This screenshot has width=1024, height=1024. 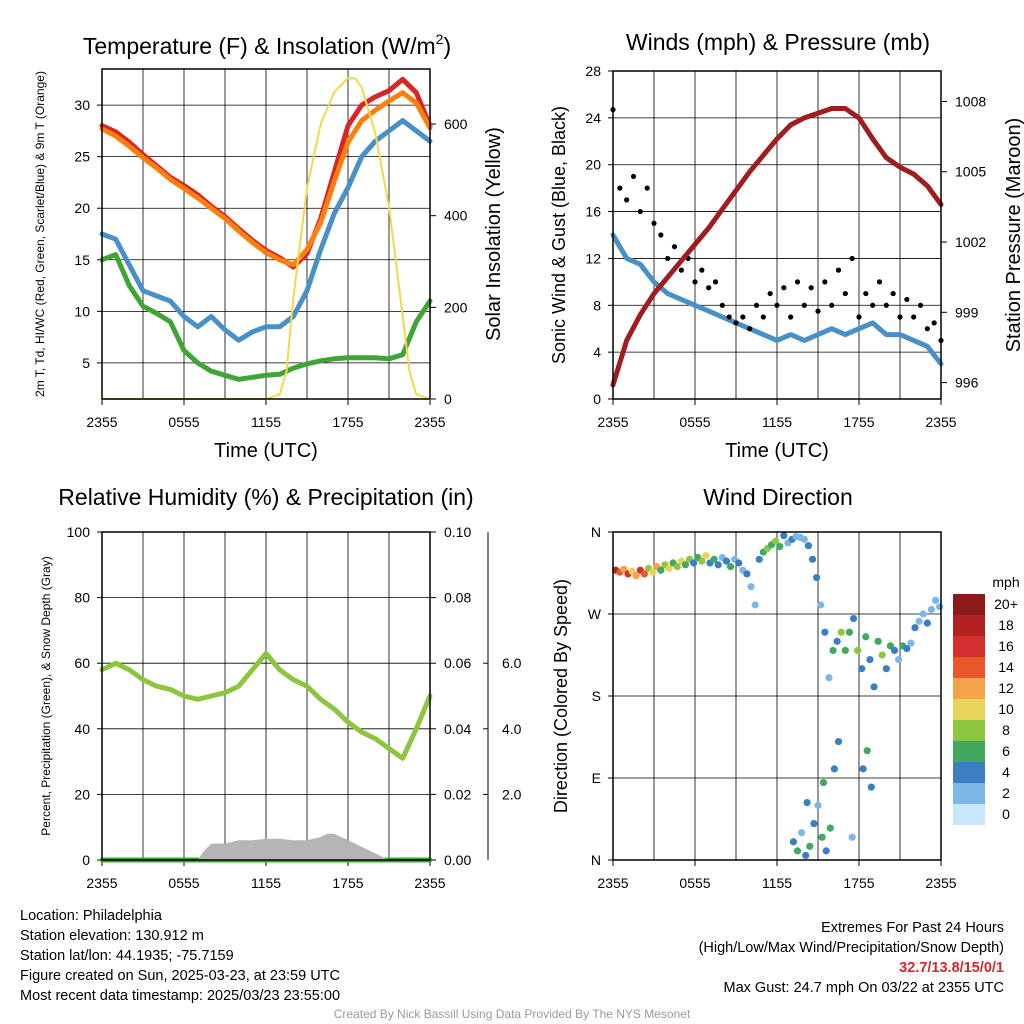 What do you see at coordinates (593, 258) in the screenshot?
I see `y-tick-label: 12` at bounding box center [593, 258].